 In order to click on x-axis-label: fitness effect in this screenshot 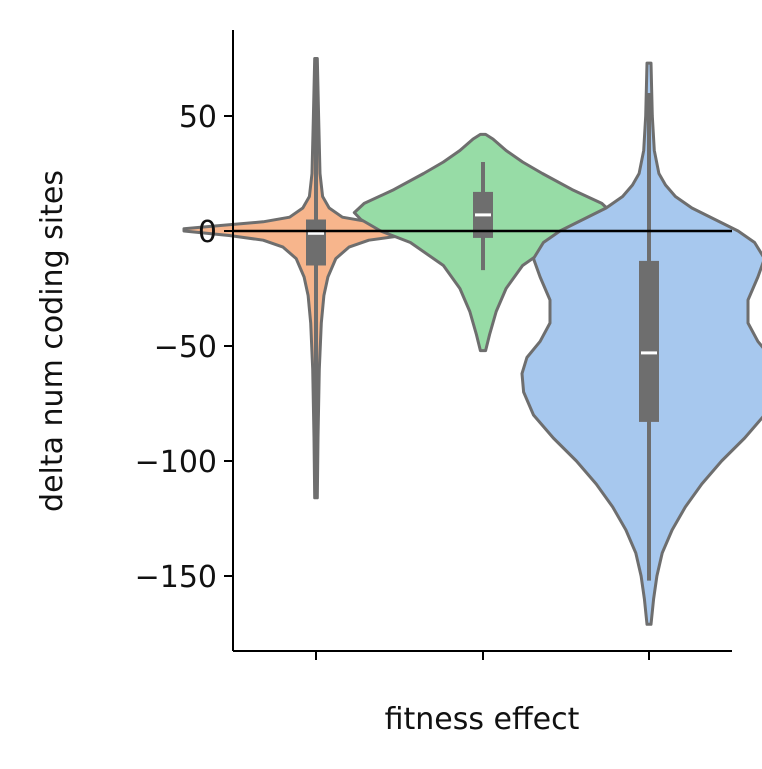, I will do `click(482, 719)`.